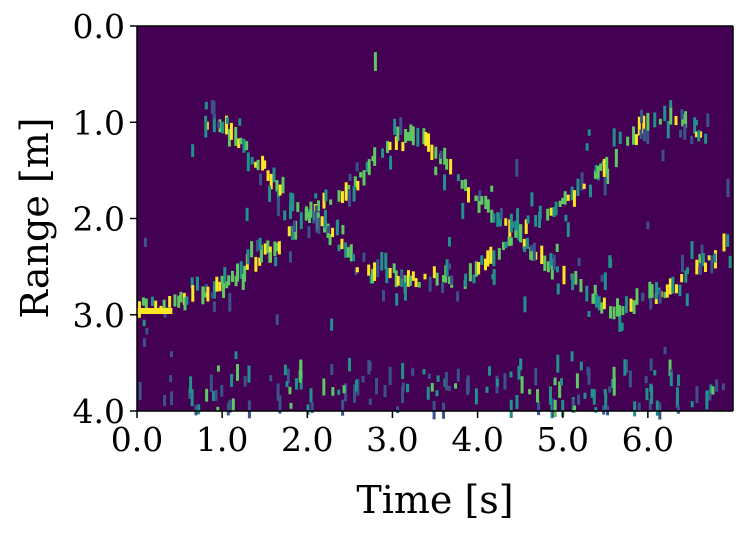 This screenshot has width=747, height=541. I want to click on x-tick-label: 3.0, so click(392, 439).